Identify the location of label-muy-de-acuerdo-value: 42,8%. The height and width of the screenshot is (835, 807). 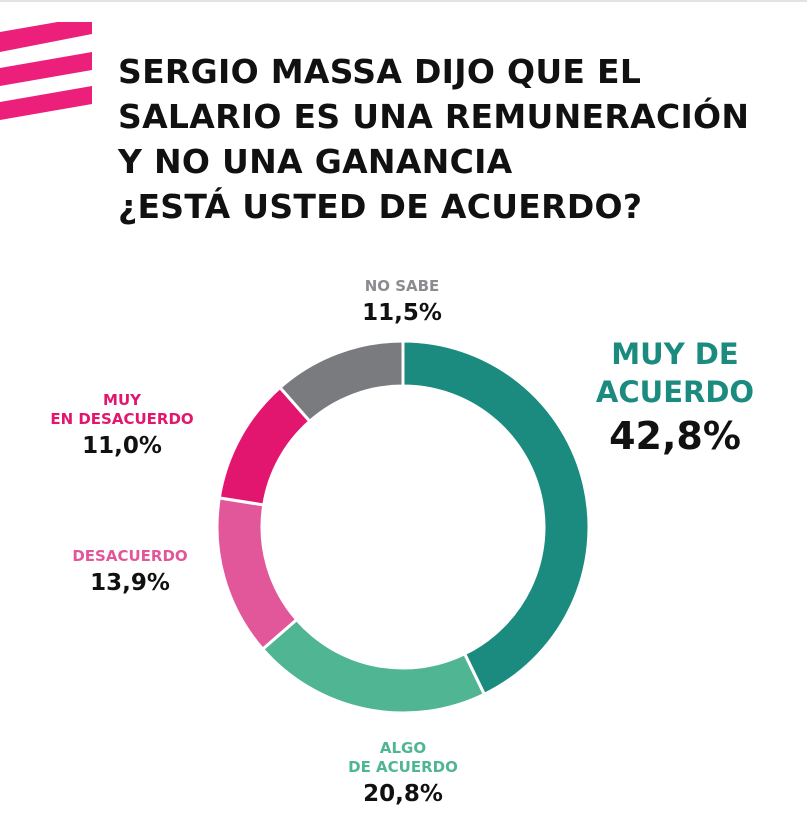
(675, 436).